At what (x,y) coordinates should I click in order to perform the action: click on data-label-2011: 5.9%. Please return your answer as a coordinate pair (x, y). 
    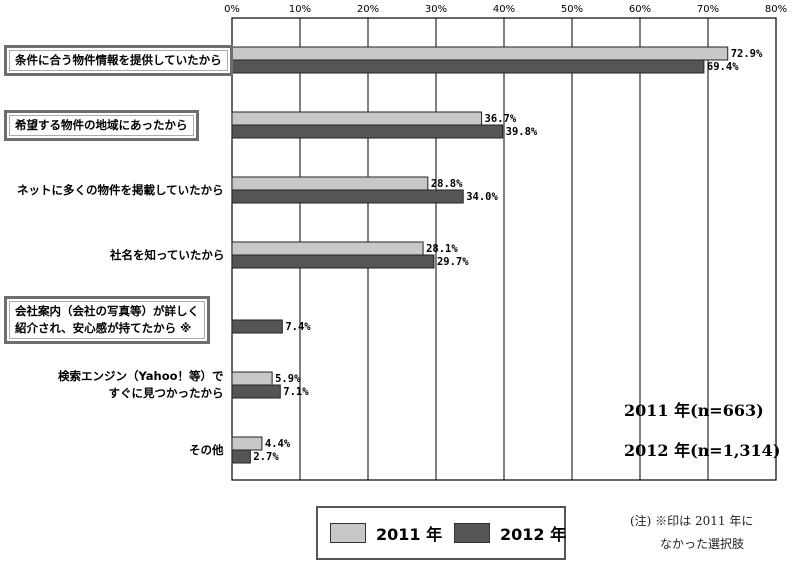
    Looking at the image, I should click on (288, 379).